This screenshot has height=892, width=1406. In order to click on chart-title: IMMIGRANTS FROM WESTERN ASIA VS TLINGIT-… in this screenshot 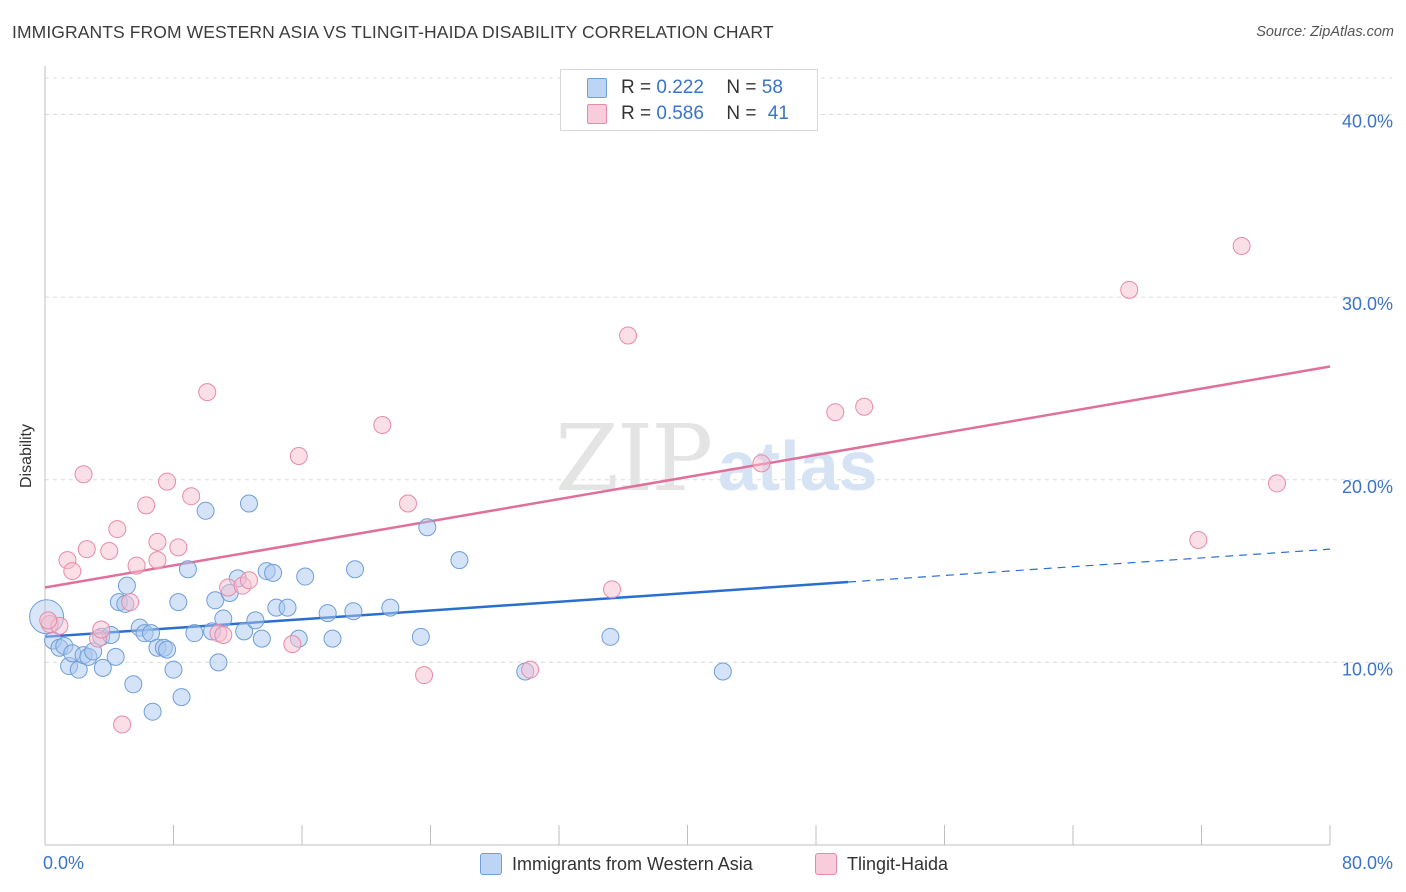, I will do `click(393, 32)`.